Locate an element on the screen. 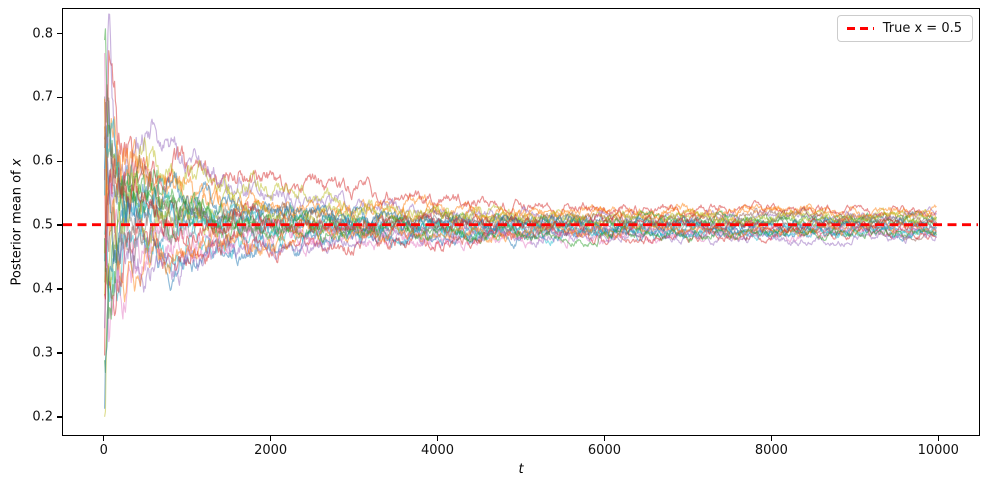  y-tick-label: 0.6 is located at coordinates (42, 161).